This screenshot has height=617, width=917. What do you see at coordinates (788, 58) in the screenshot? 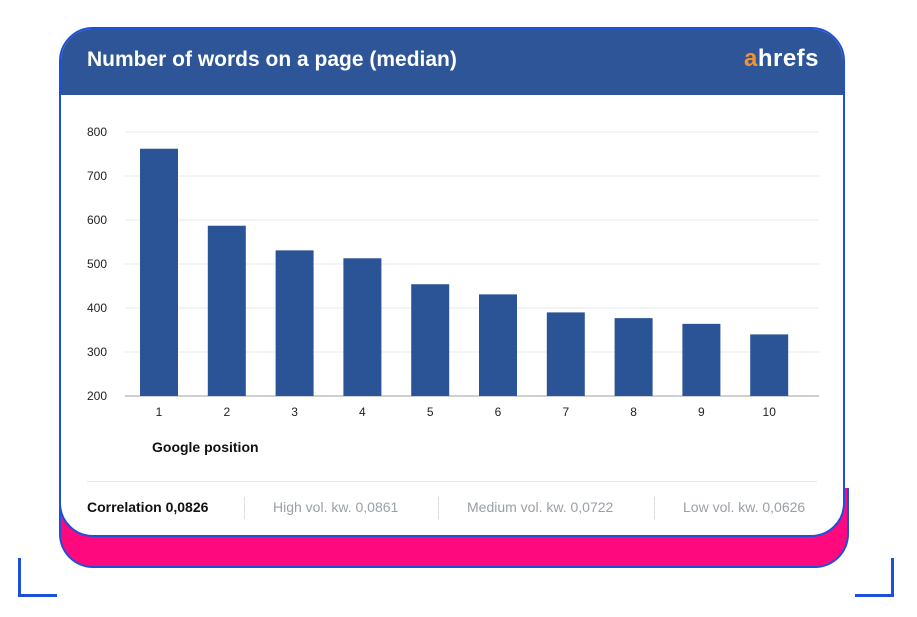
I see `brand-logo-text: hrefs` at bounding box center [788, 58].